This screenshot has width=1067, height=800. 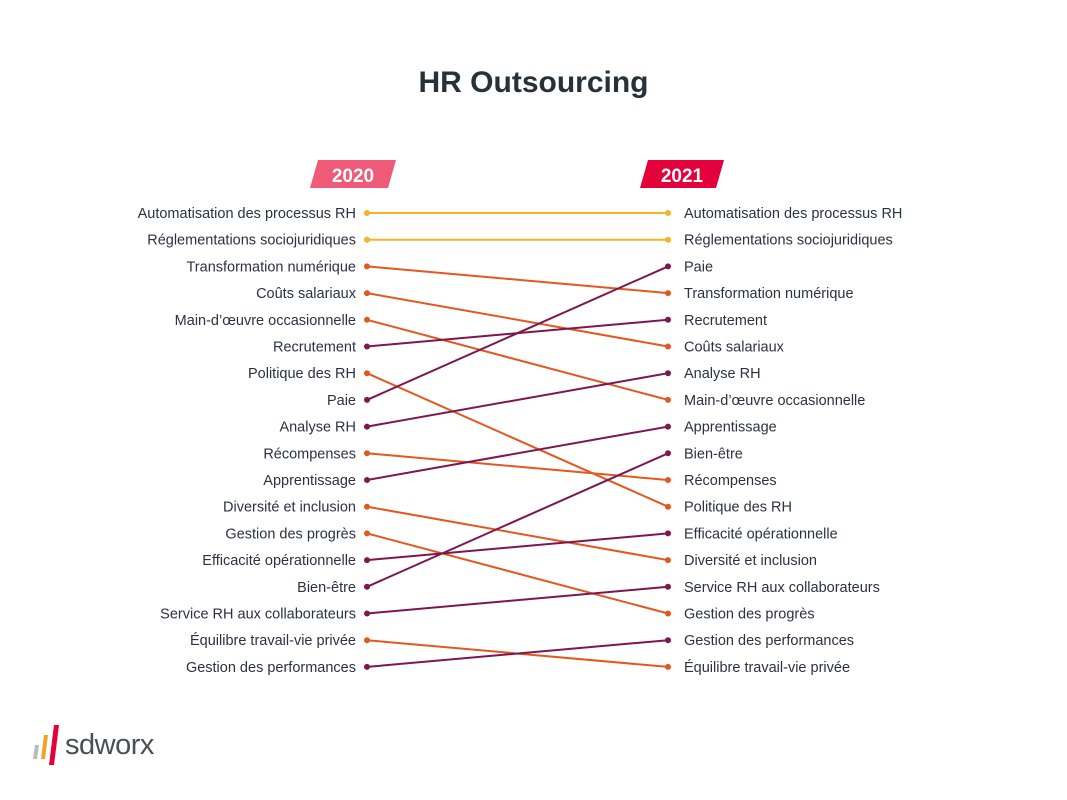 I want to click on right-category-label: Efficacité opérationnelle, so click(x=761, y=534).